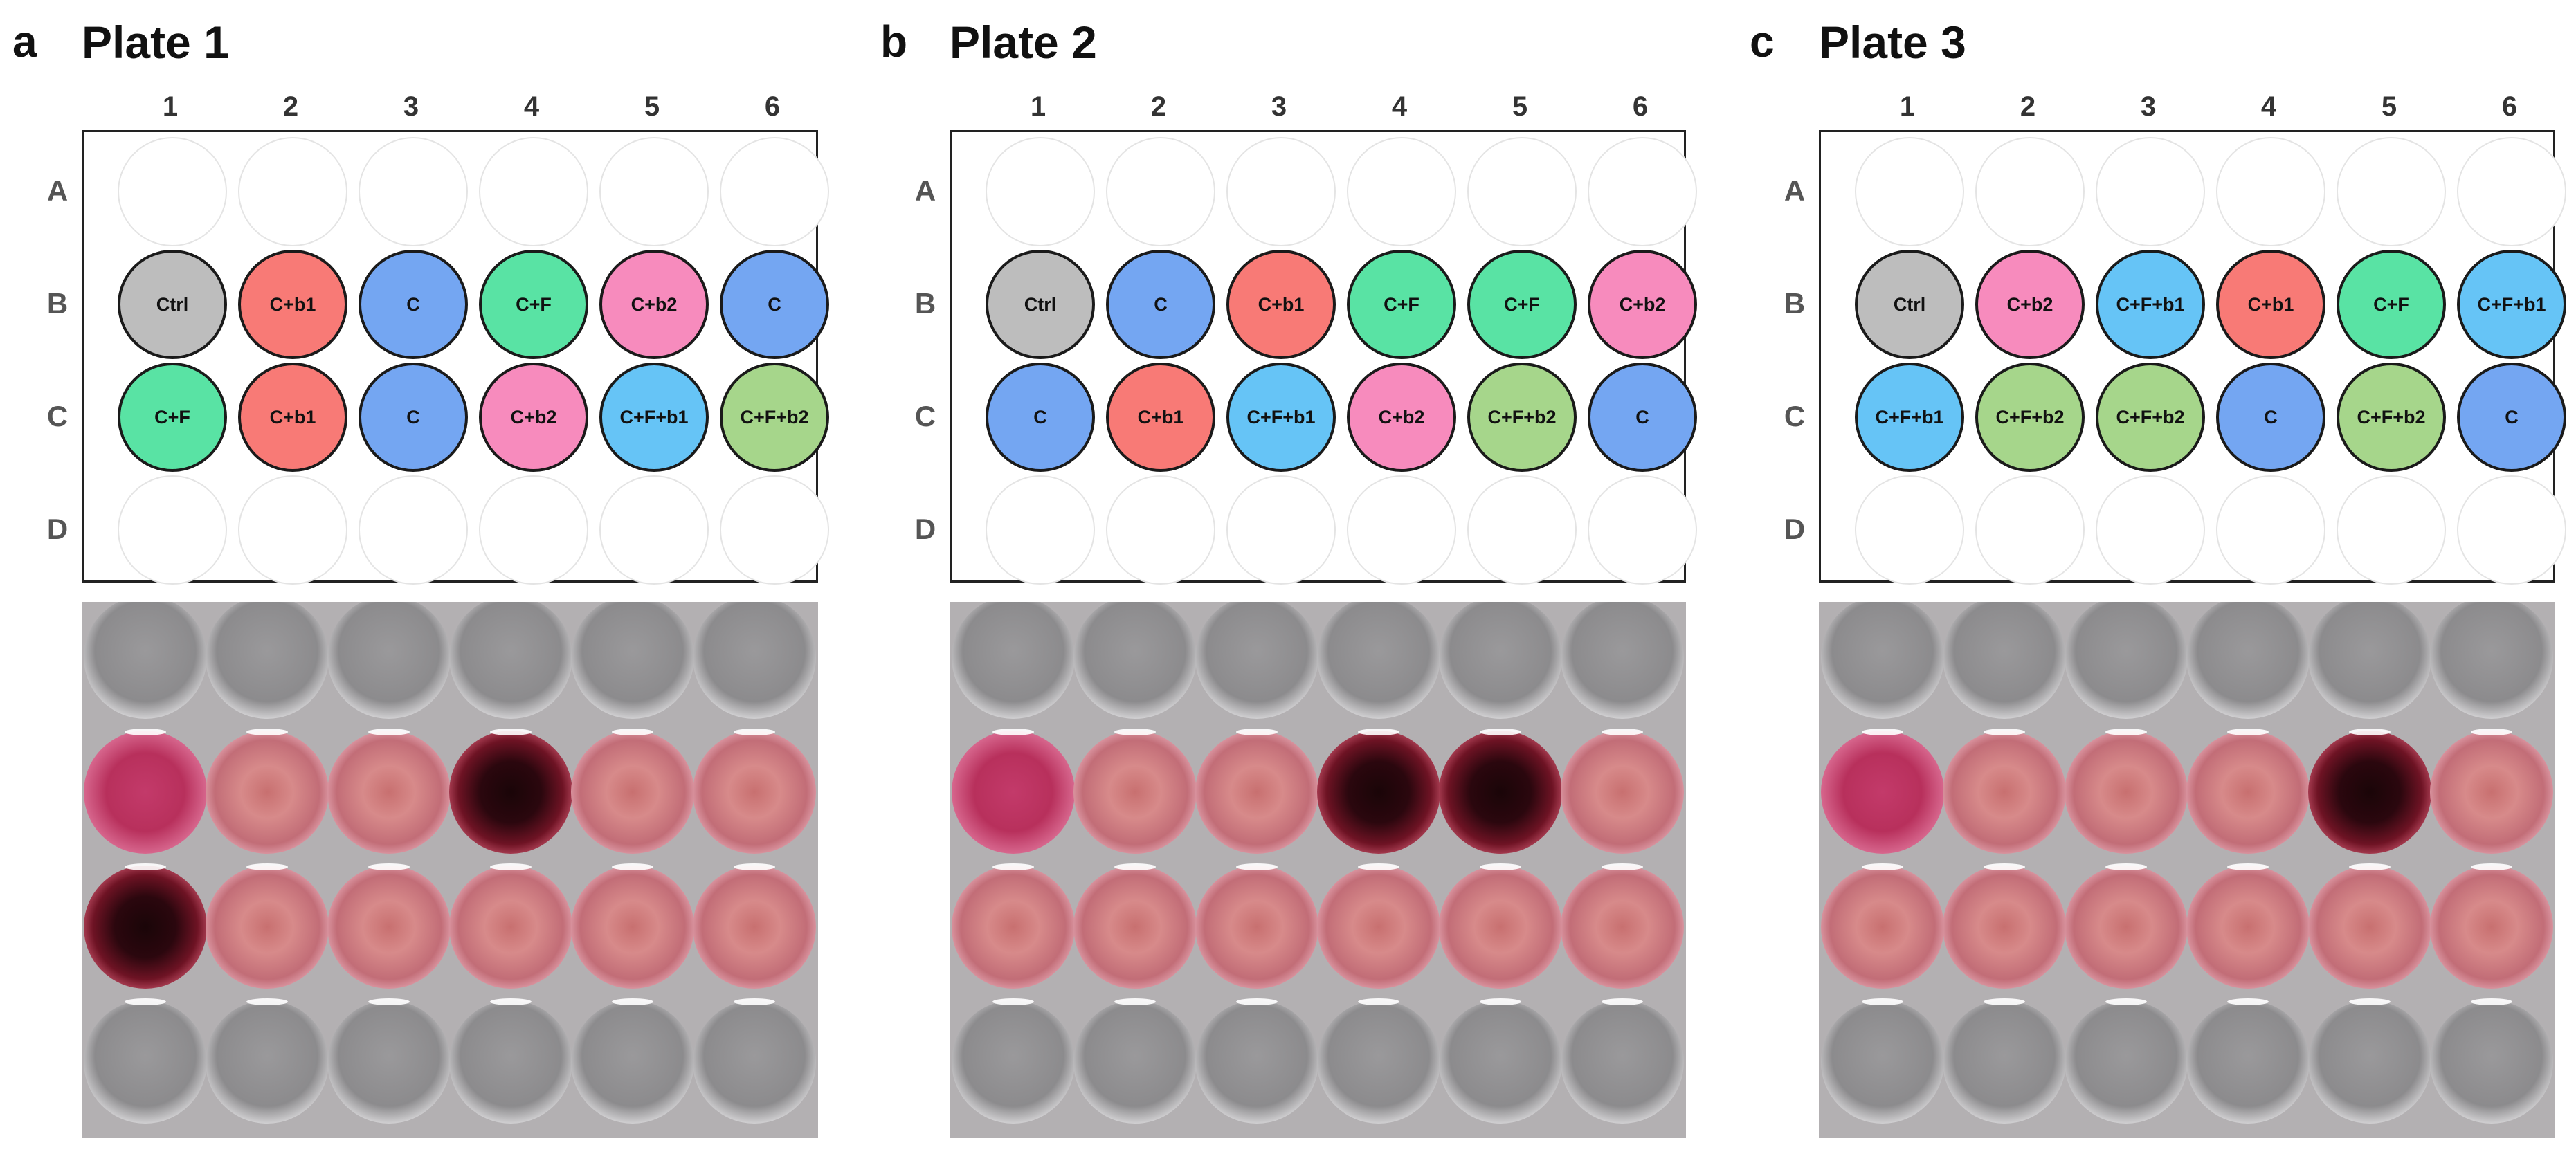 Image resolution: width=2576 pixels, height=1163 pixels. Describe the element at coordinates (450, 870) in the screenshot. I see `plate-photo` at that location.